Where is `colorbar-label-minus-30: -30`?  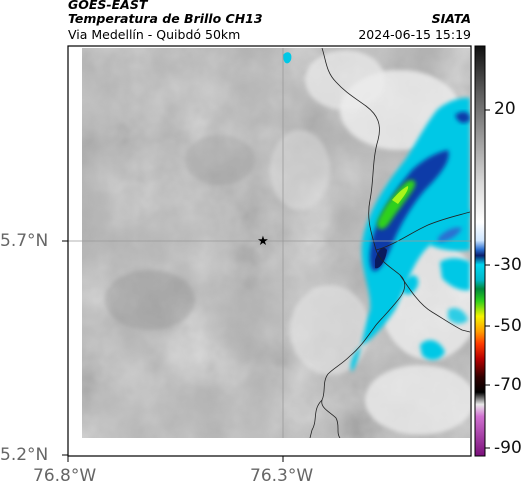
colorbar-label-minus-30: -30 is located at coordinates (508, 265).